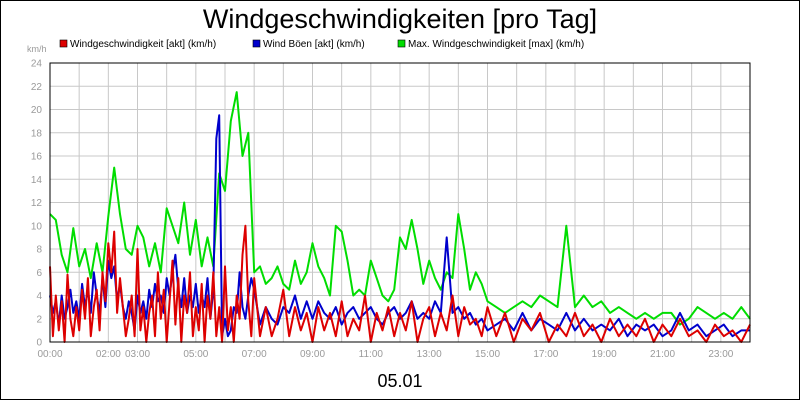 This screenshot has width=800, height=400. Describe the element at coordinates (604, 354) in the screenshot. I see `x-tick-label: 19:00` at that location.